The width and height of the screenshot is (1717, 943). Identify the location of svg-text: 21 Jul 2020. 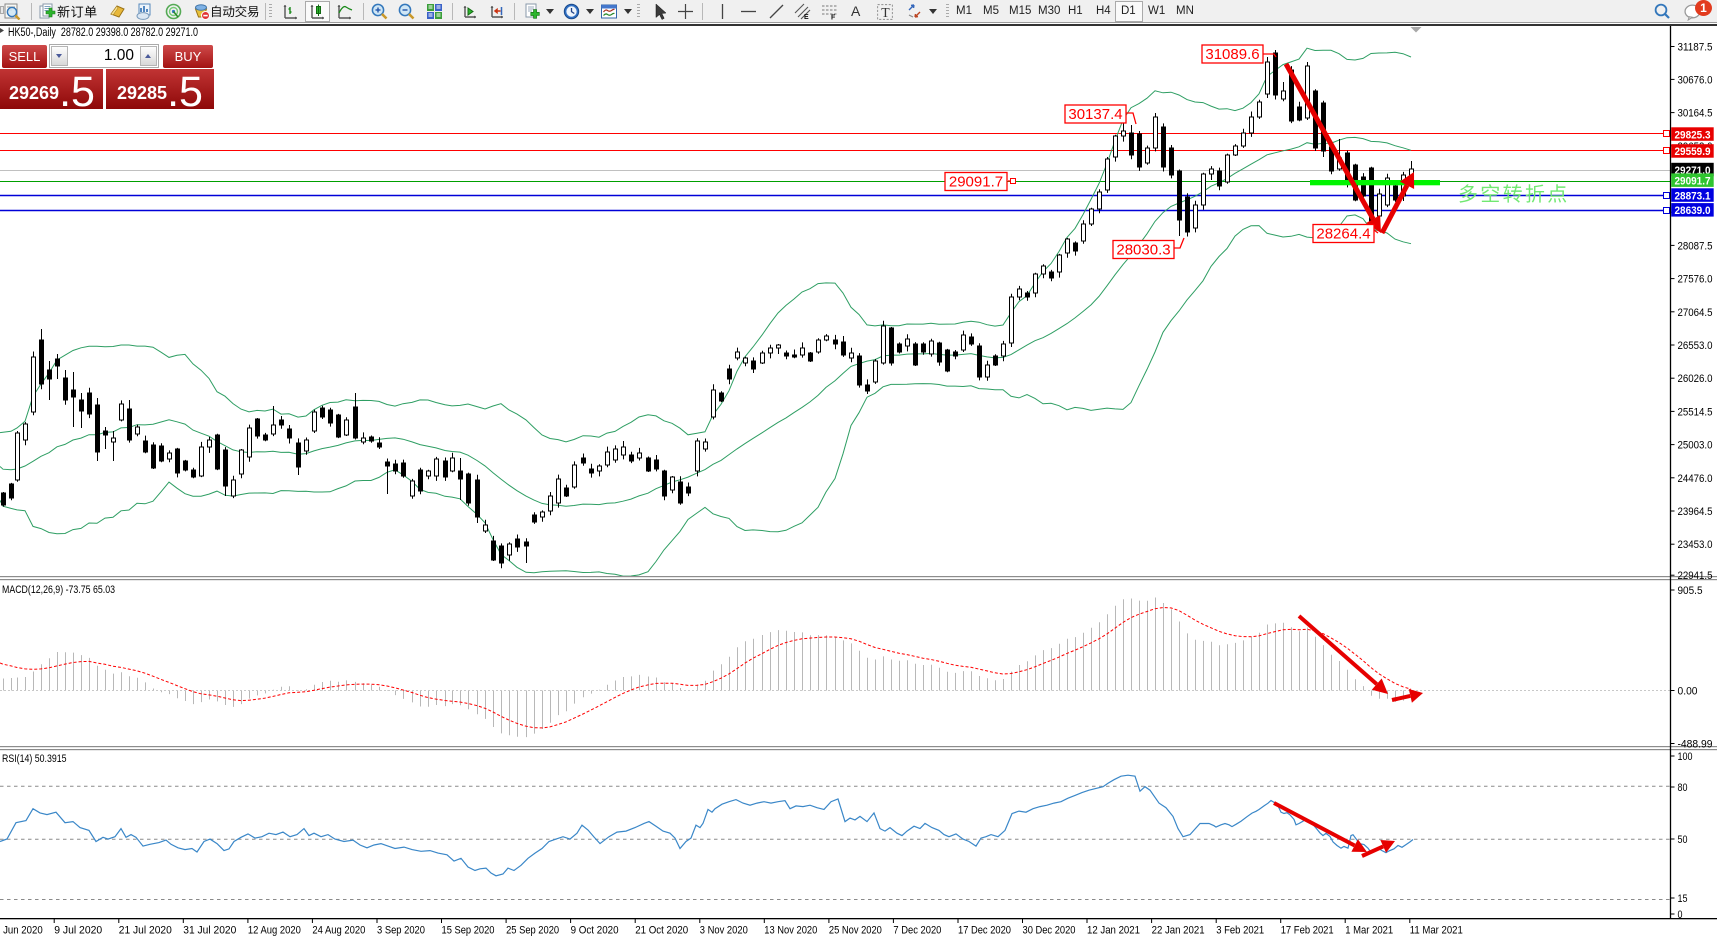
(145, 931).